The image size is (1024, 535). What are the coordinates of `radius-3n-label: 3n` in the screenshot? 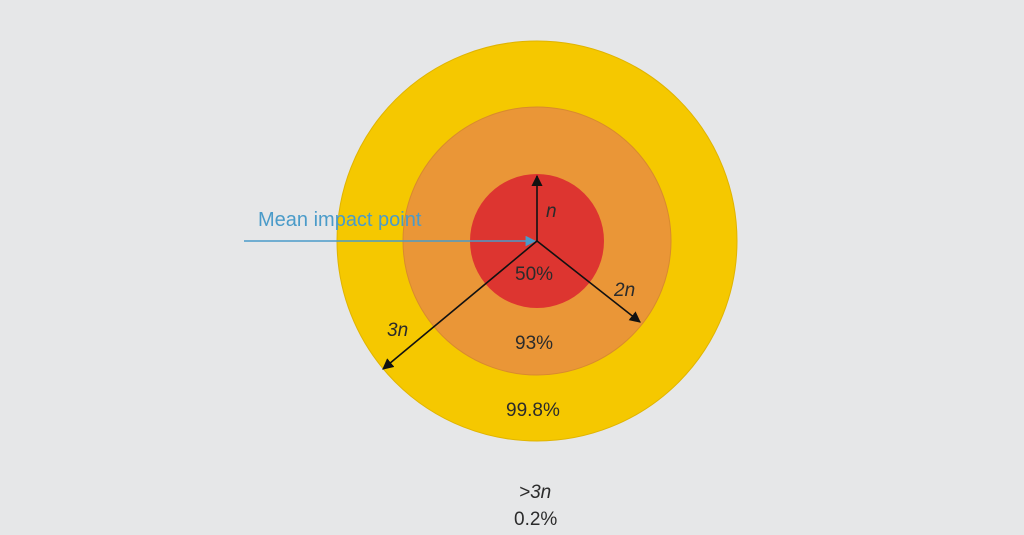 It's located at (398, 330).